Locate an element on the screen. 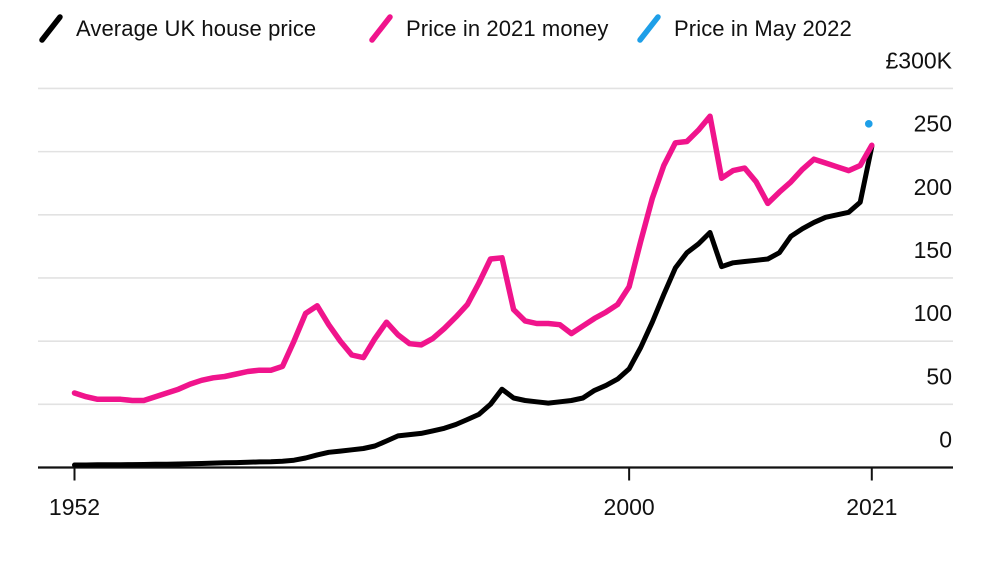  legend-item-price-in-2021-money: Price in 2021 money is located at coordinates (488, 29).